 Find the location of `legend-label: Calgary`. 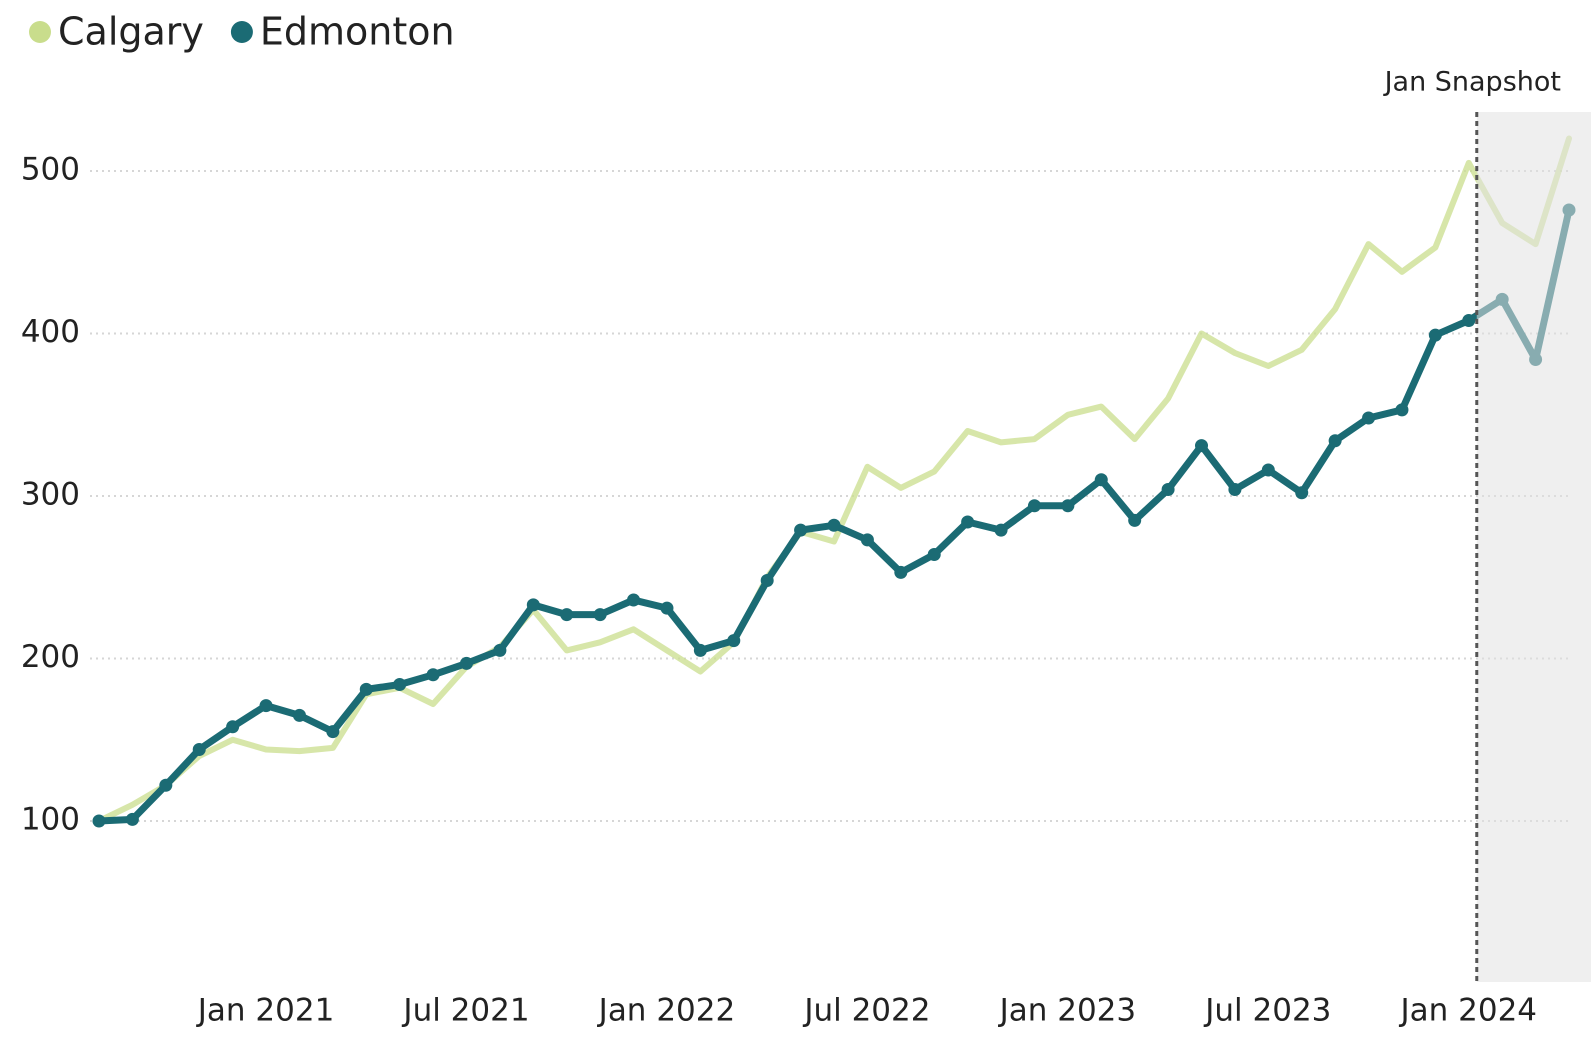

legend-label: Calgary is located at coordinates (131, 32).